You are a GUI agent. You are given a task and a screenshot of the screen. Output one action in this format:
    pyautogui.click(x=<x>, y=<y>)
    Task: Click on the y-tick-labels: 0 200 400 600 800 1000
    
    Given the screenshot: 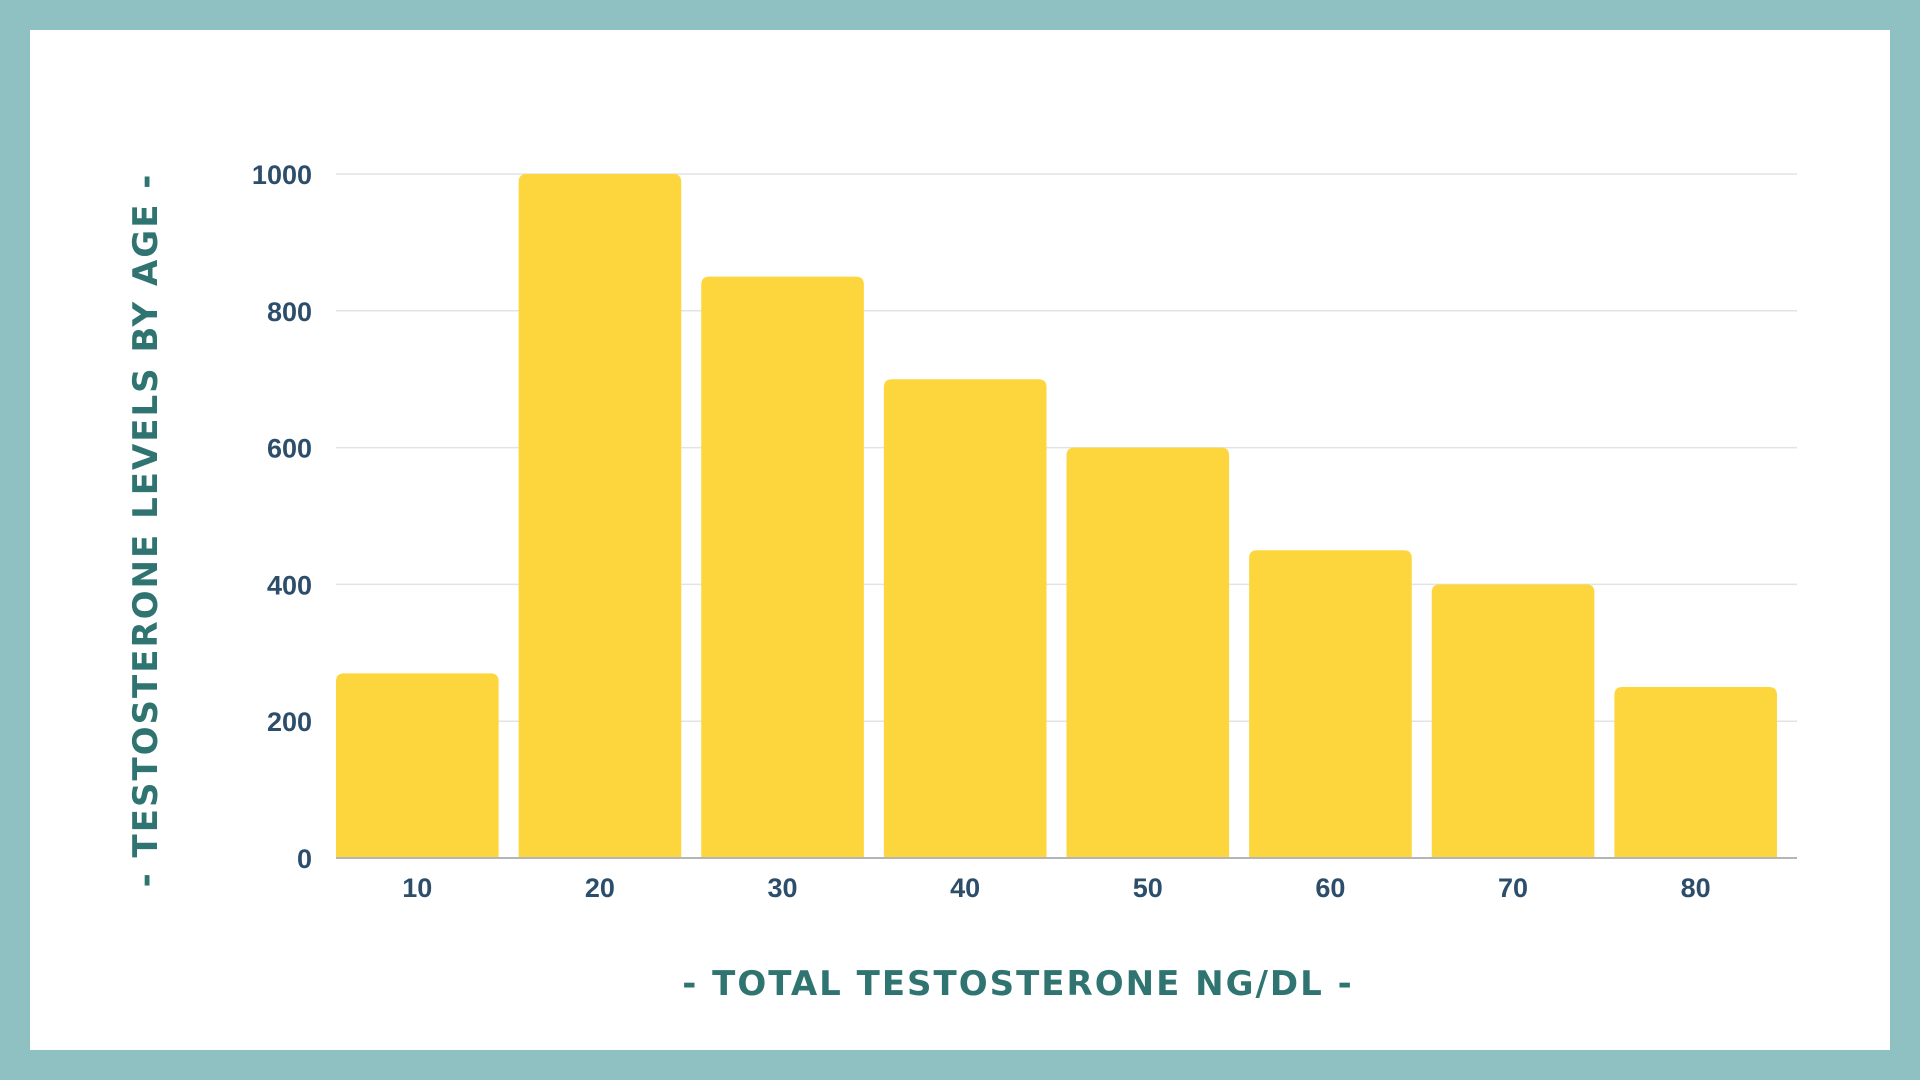 What is the action you would take?
    pyautogui.click(x=282, y=517)
    